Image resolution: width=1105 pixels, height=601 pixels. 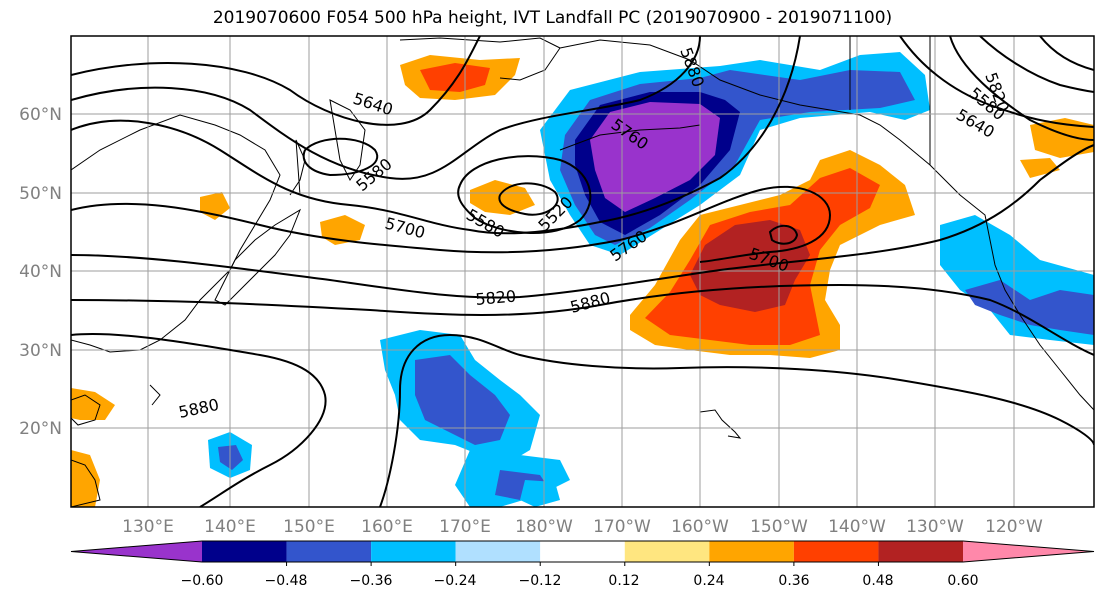 I want to click on colorbar-outline, so click(x=582, y=551).